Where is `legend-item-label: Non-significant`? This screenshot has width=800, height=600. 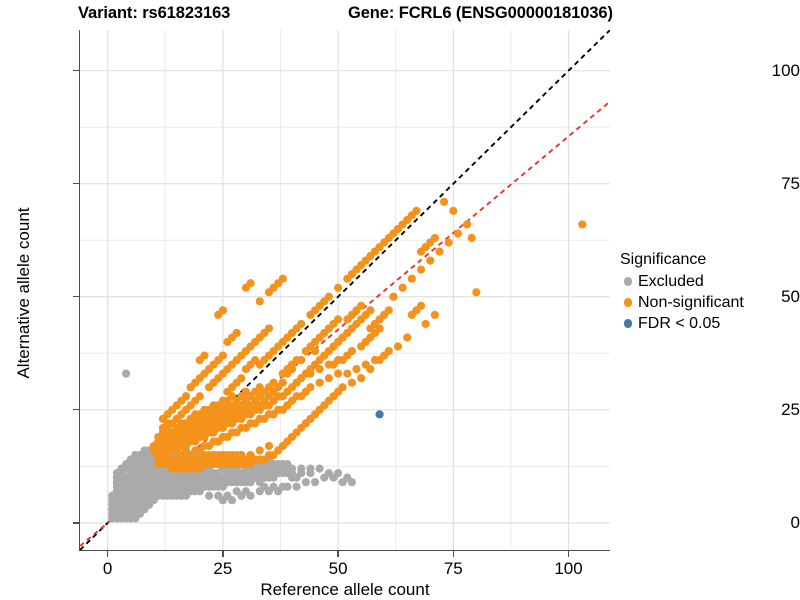 legend-item-label: Non-significant is located at coordinates (691, 302).